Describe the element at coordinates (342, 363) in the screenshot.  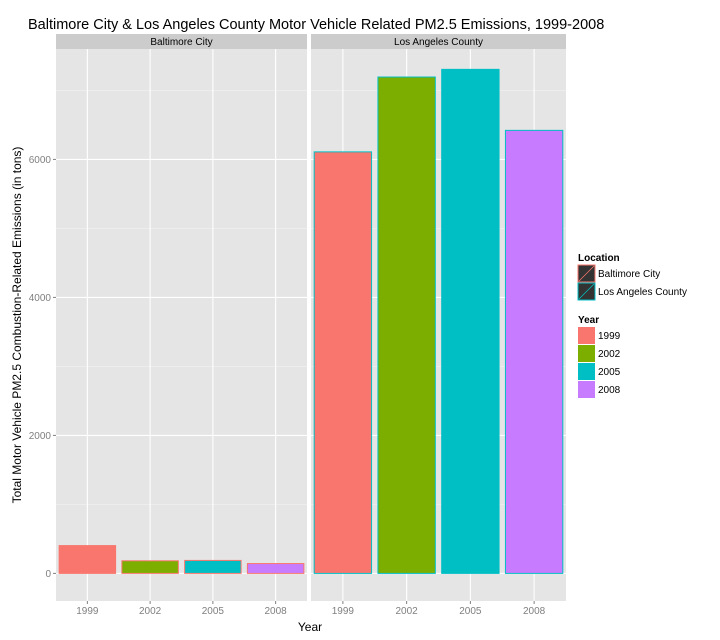
I see `bar-los-angeles-1999` at that location.